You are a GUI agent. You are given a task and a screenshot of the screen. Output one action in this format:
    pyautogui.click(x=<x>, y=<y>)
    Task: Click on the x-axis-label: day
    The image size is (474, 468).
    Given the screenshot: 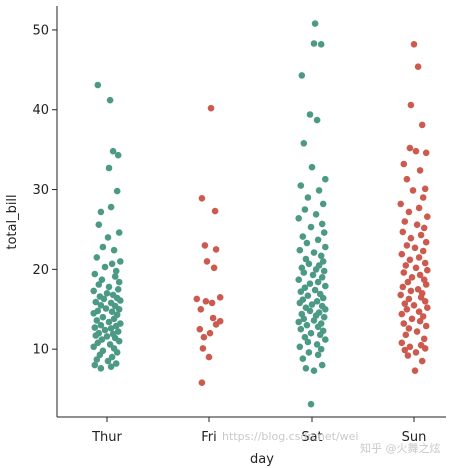 What is the action you would take?
    pyautogui.click(x=262, y=459)
    